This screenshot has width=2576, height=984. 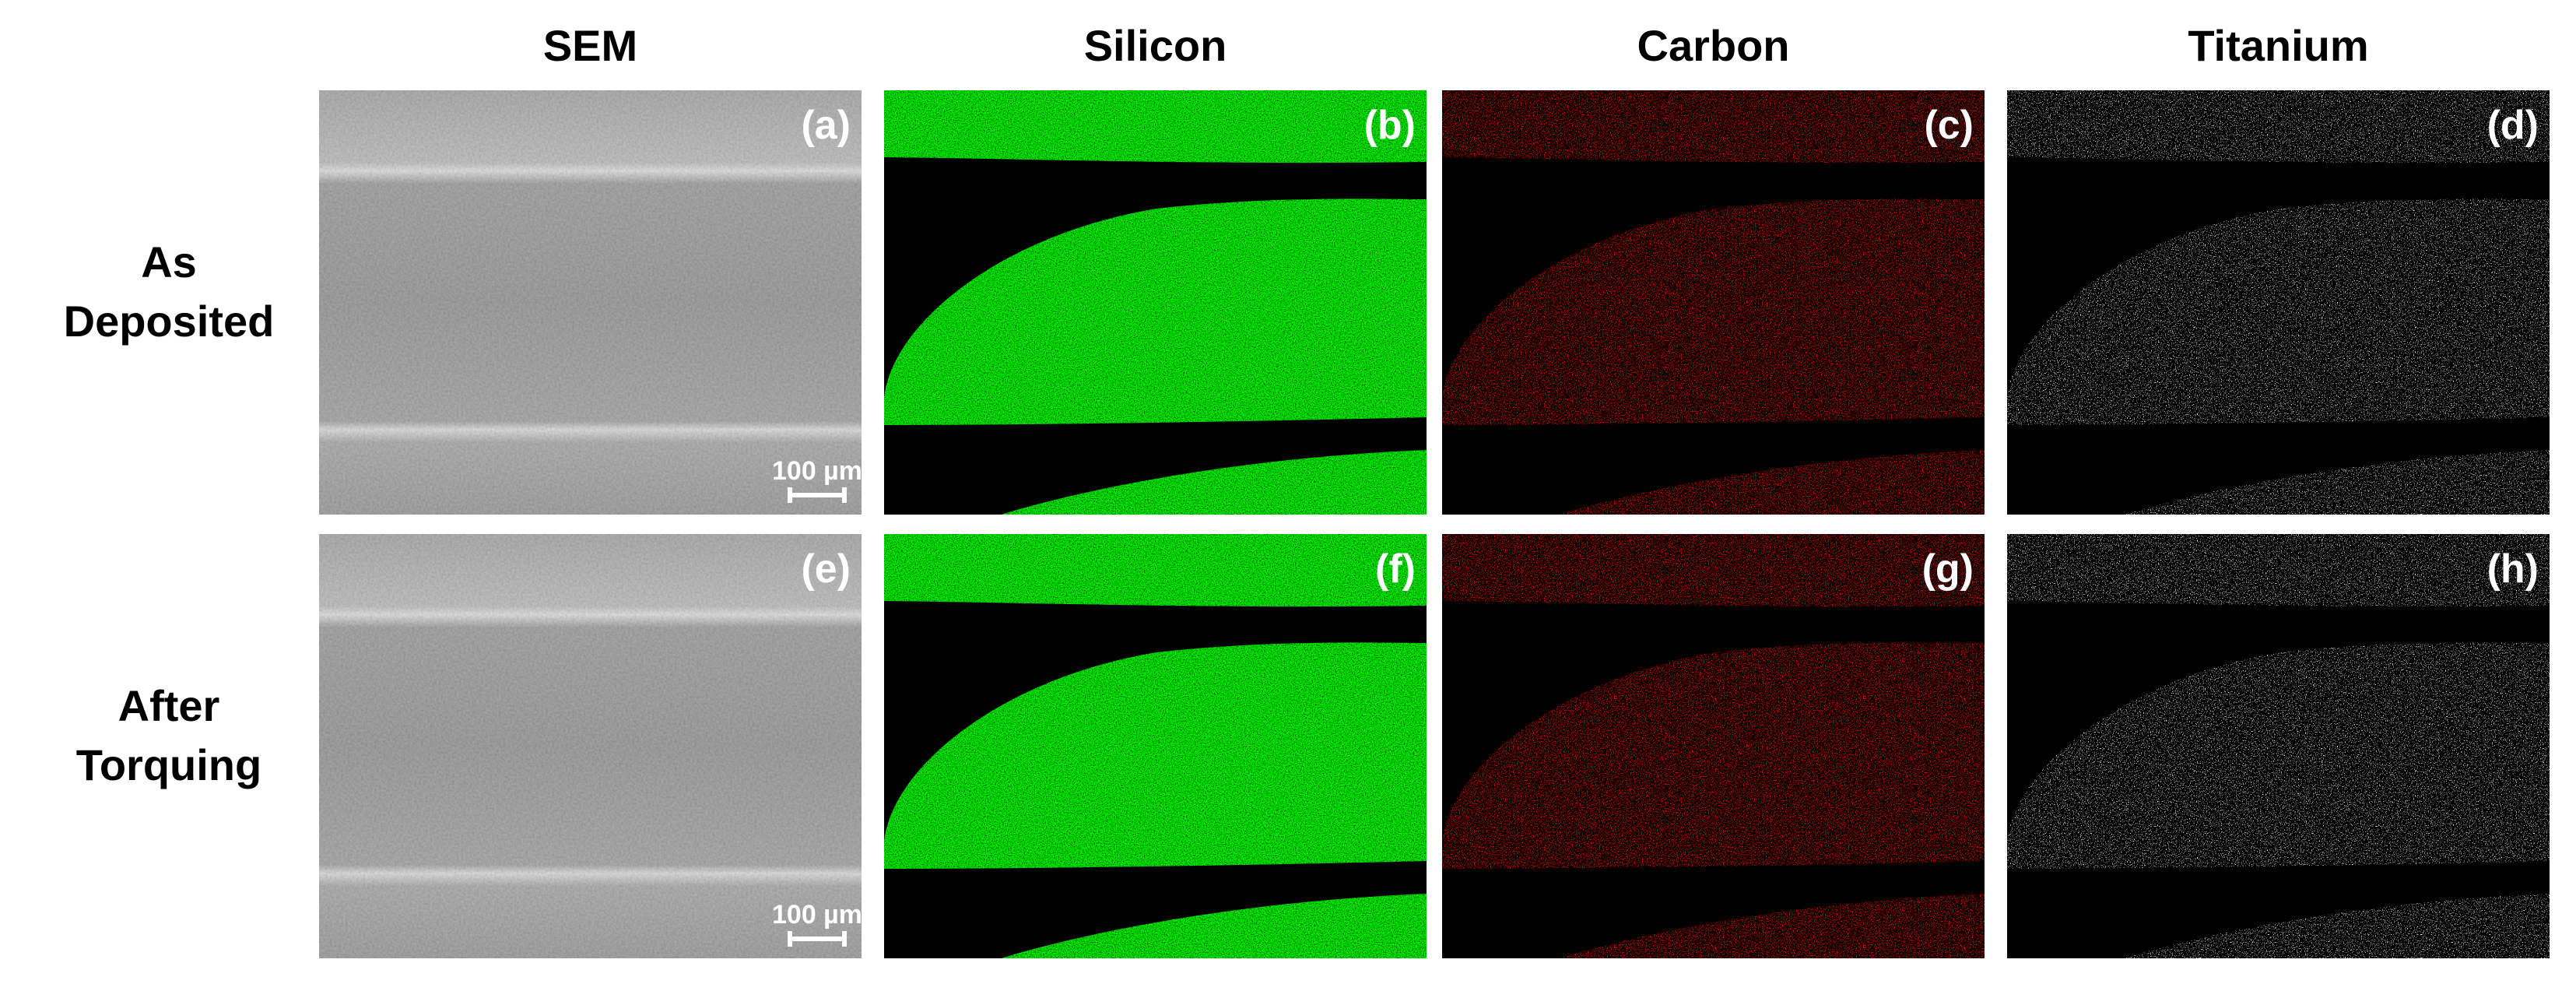 What do you see at coordinates (1948, 569) in the screenshot?
I see `panel-label: (g)` at bounding box center [1948, 569].